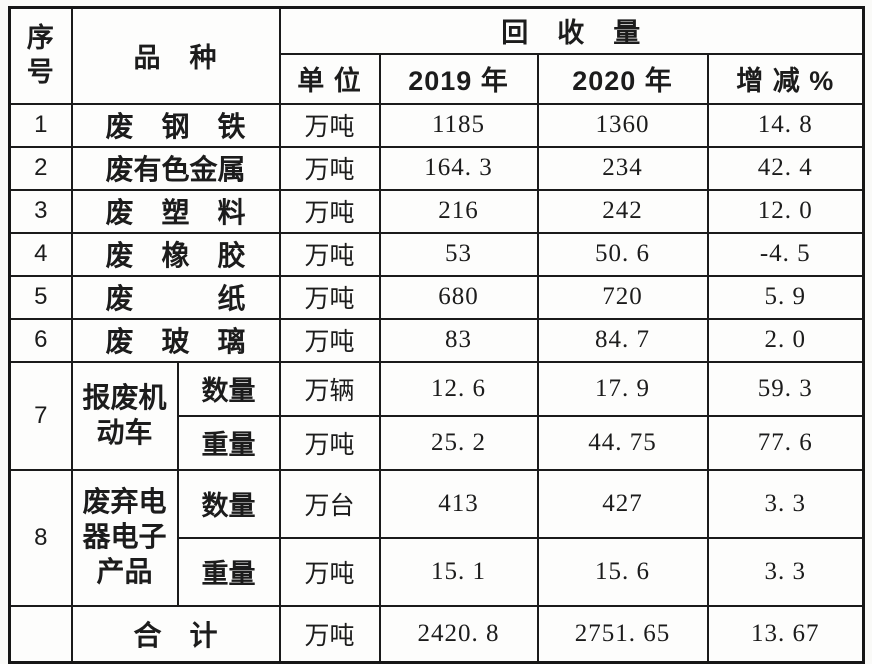 The image size is (872, 664). I want to click on total-row: 合 计 万吨 2420. 8 2751. 65 13. 67, so click(436, 634).